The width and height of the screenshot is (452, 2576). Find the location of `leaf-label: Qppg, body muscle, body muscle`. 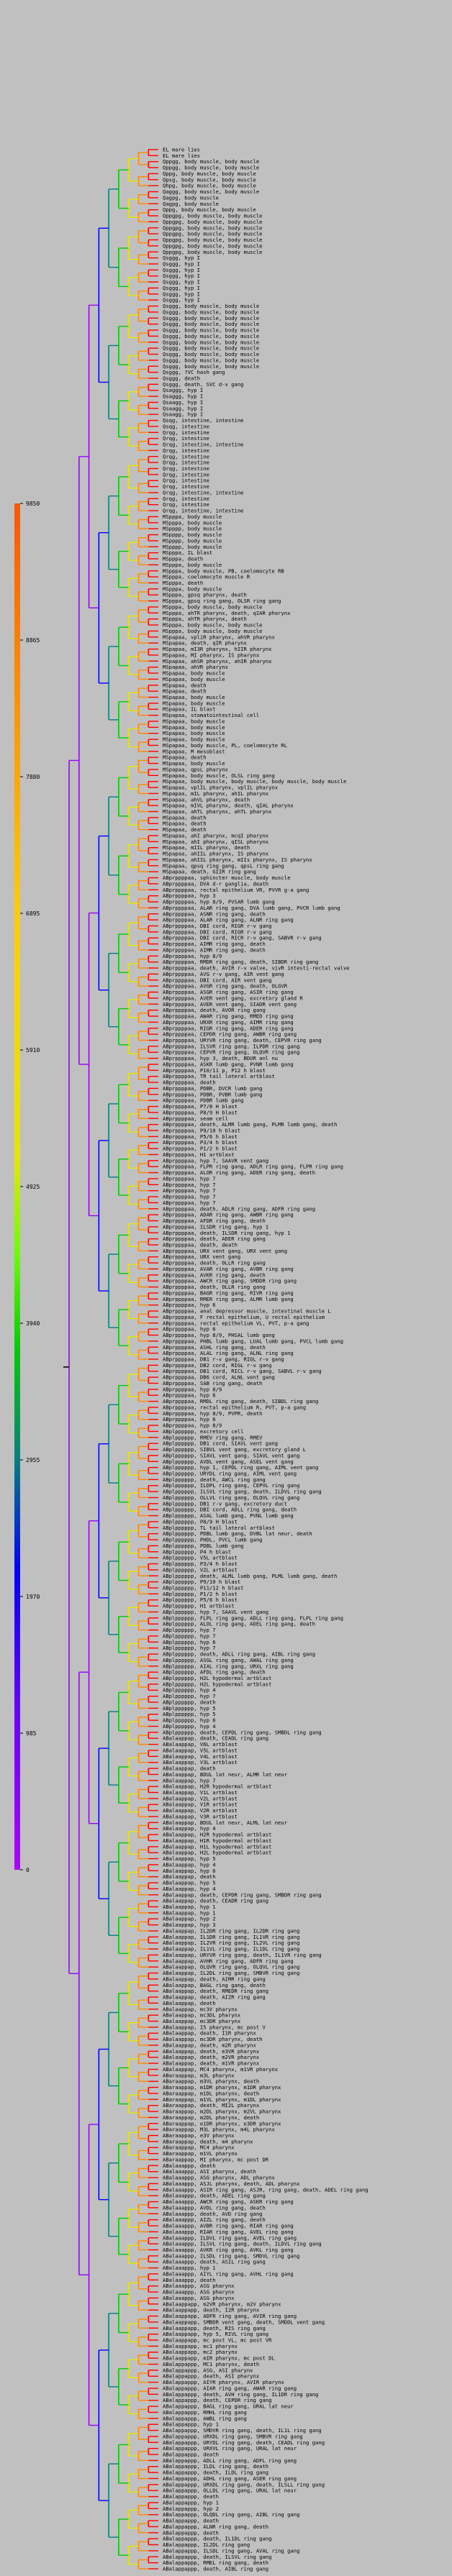

leaf-label: Qppg, body muscle, body muscle is located at coordinates (209, 209).